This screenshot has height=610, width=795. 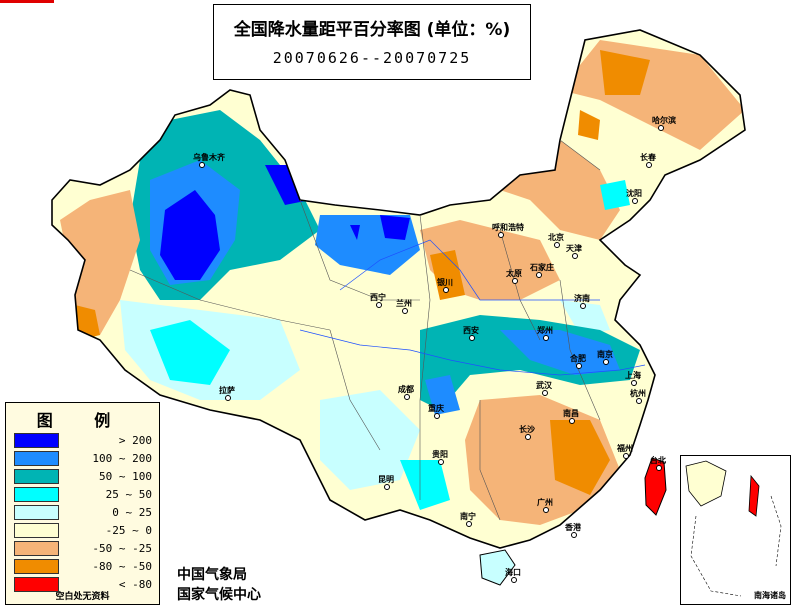 I want to click on city-label: 成都, so click(x=406, y=389).